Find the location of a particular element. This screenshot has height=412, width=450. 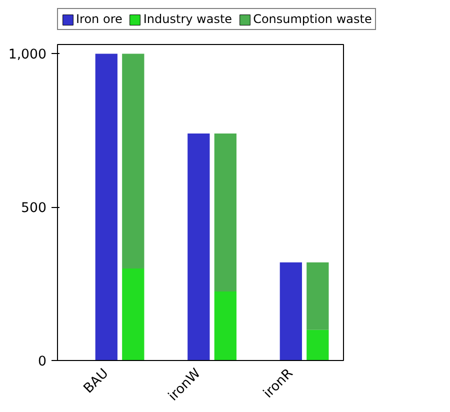

y-tick-label: 500 is located at coordinates (34, 208).